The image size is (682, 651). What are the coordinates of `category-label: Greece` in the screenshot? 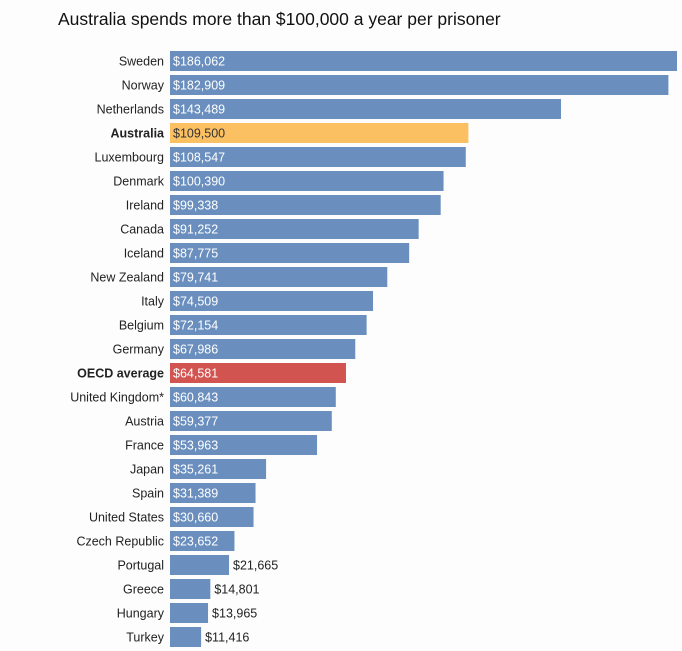 It's located at (143, 590).